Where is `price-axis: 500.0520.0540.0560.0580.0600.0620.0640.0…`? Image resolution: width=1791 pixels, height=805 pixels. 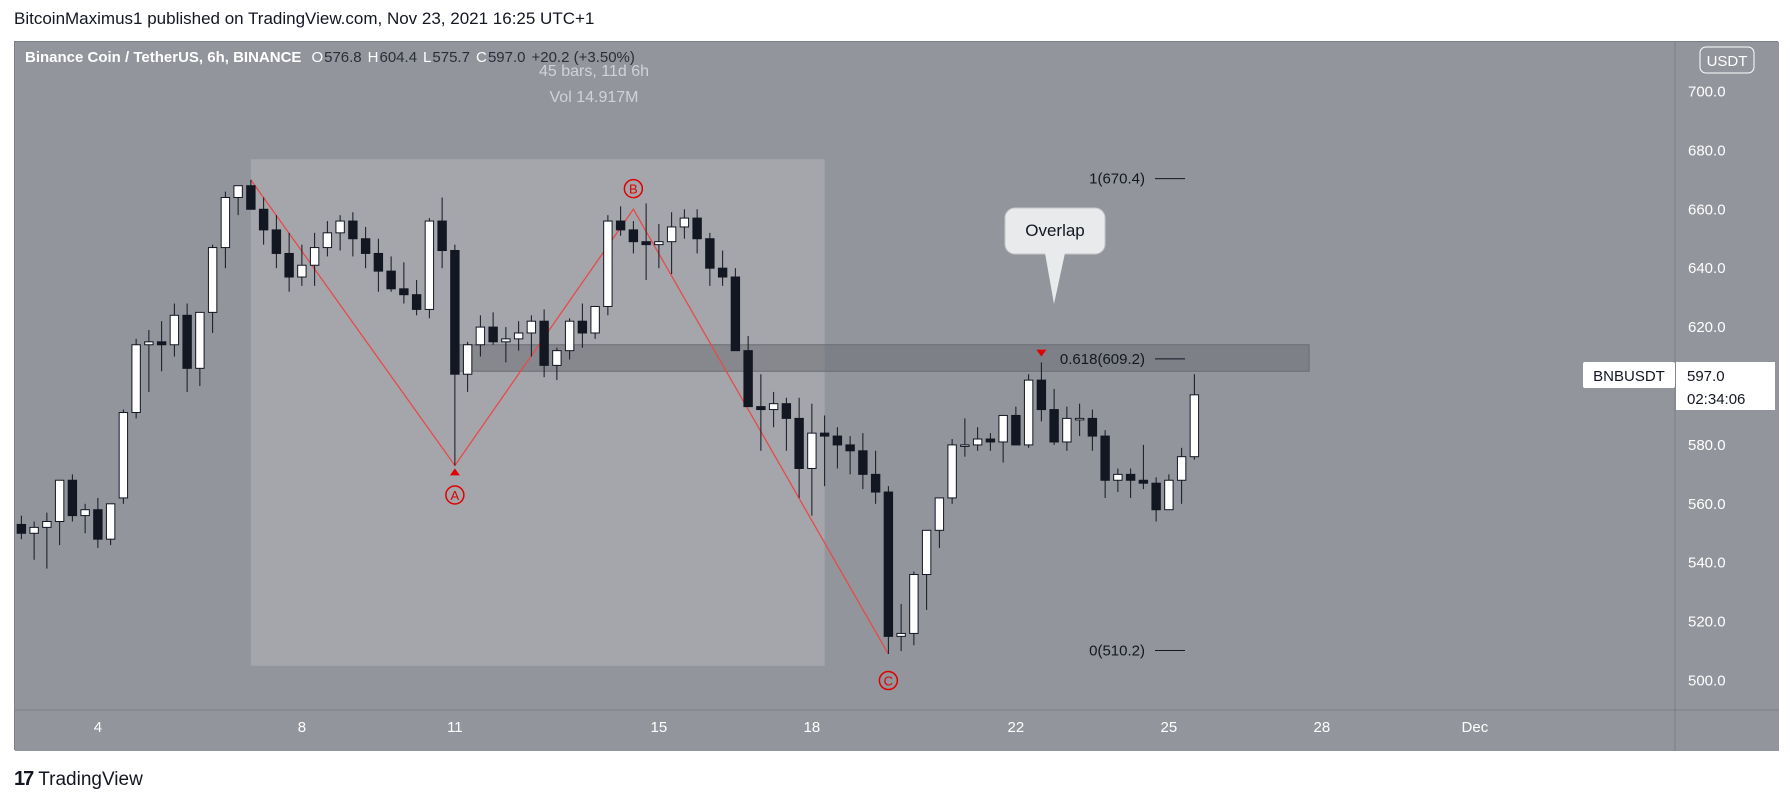 price-axis: 500.0520.0540.0560.0580.0600.0620.0640.0… is located at coordinates (1707, 386).